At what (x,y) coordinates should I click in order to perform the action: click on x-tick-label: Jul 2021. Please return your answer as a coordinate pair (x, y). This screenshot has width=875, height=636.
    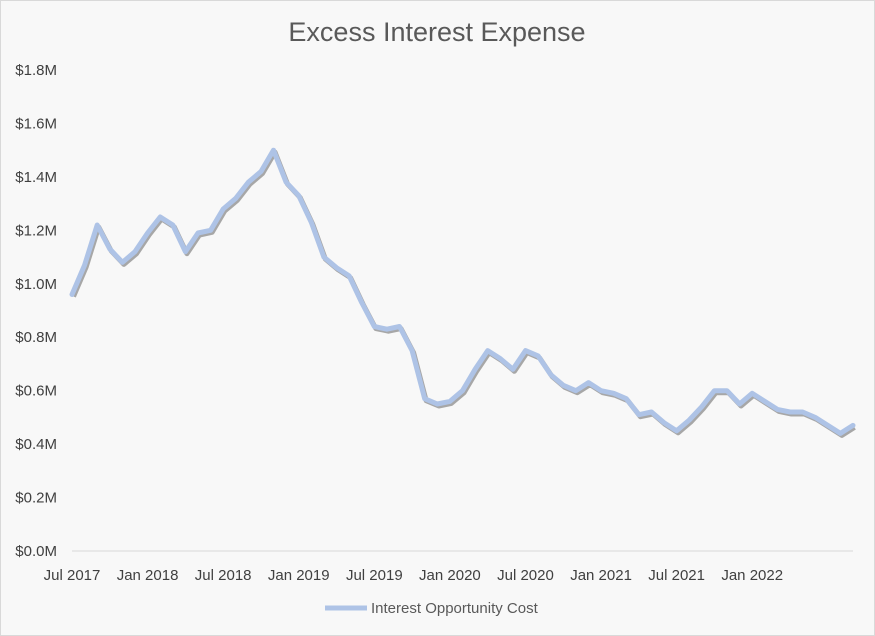
    Looking at the image, I should click on (676, 575).